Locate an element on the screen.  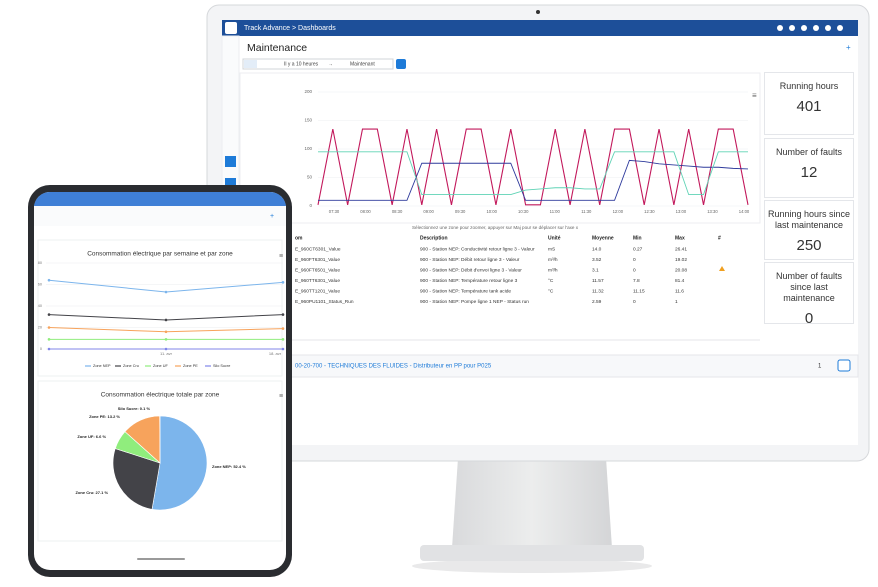
legend-label: Zone NEP is located at coordinates (102, 366).